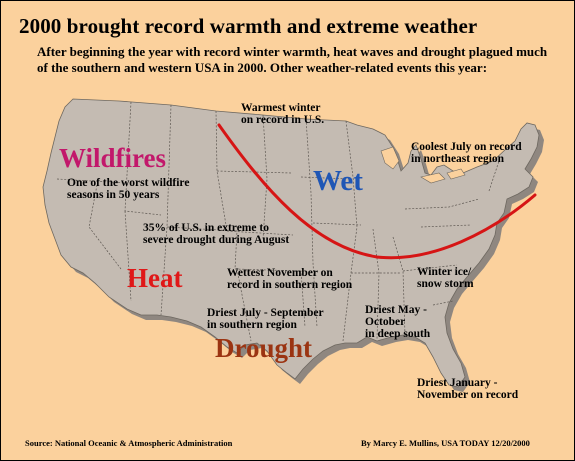  I want to click on great-lakes, so click(423, 165).